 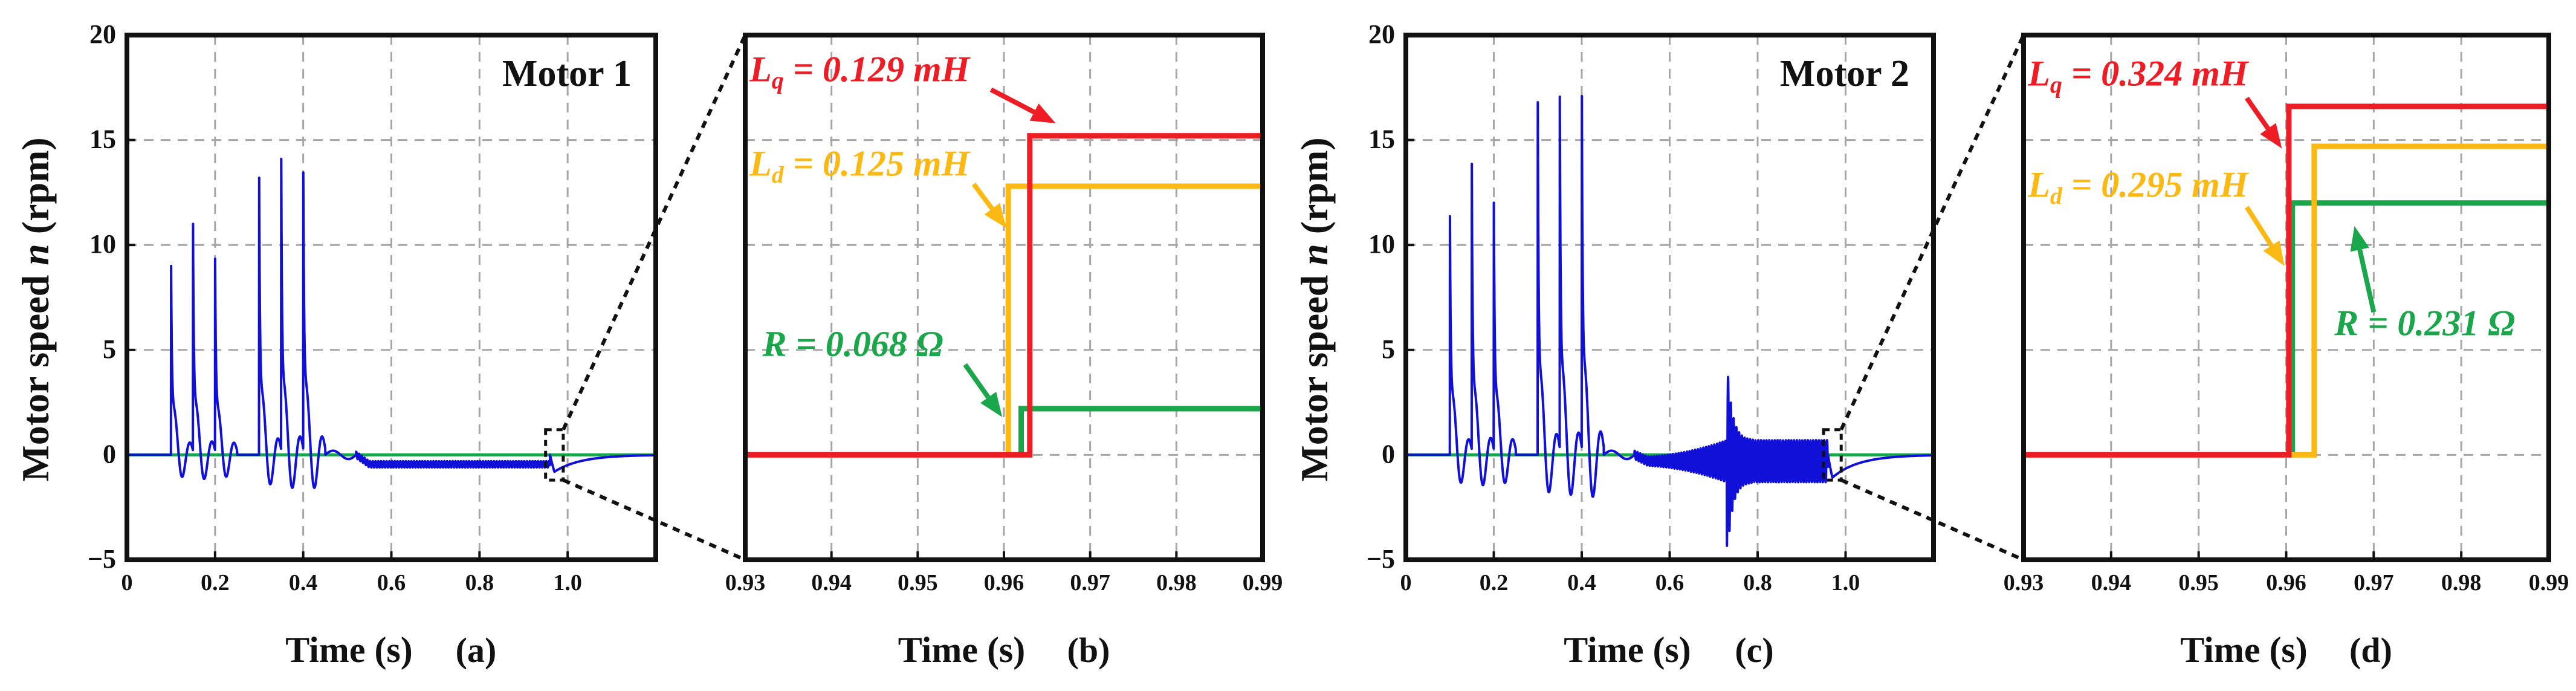 I want to click on y-tick-label: 0, so click(x=1388, y=454).